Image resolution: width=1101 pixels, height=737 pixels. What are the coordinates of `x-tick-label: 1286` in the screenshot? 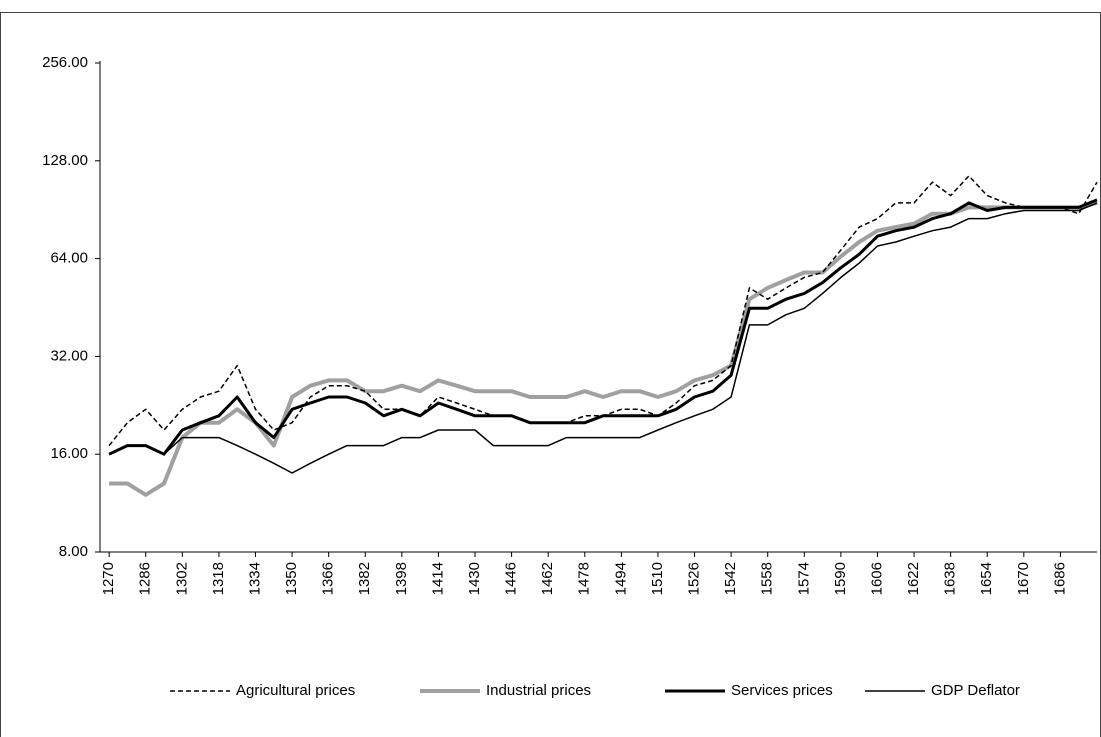 It's located at (145, 578).